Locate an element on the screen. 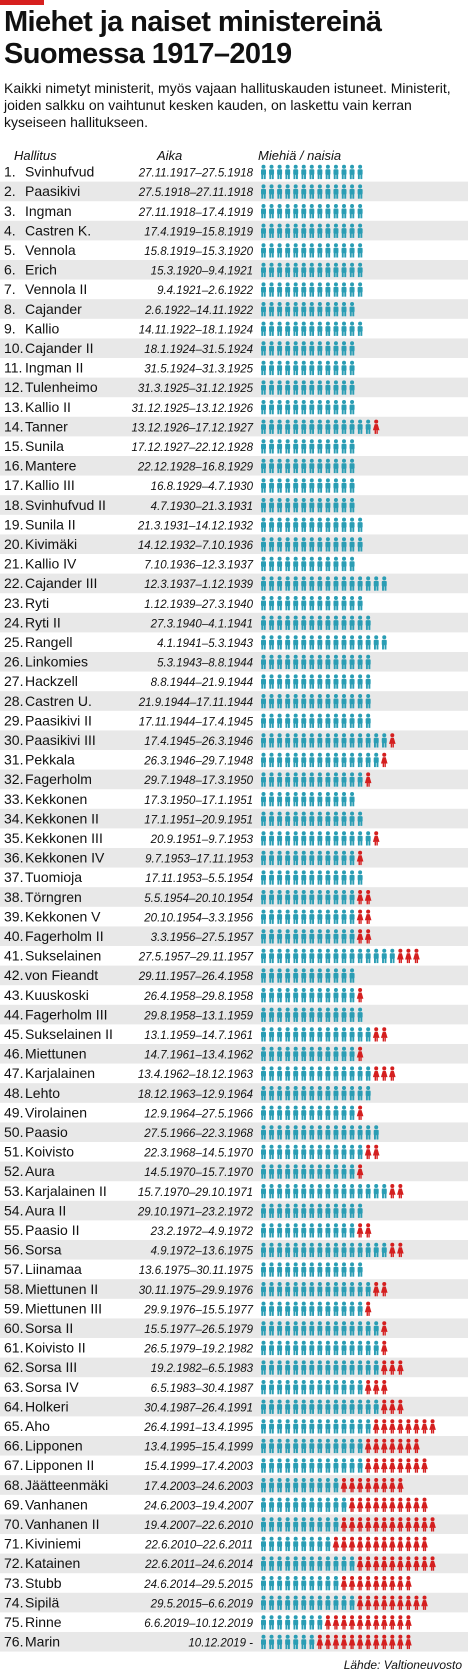  government-name: Svinhufvud is located at coordinates (59, 172).